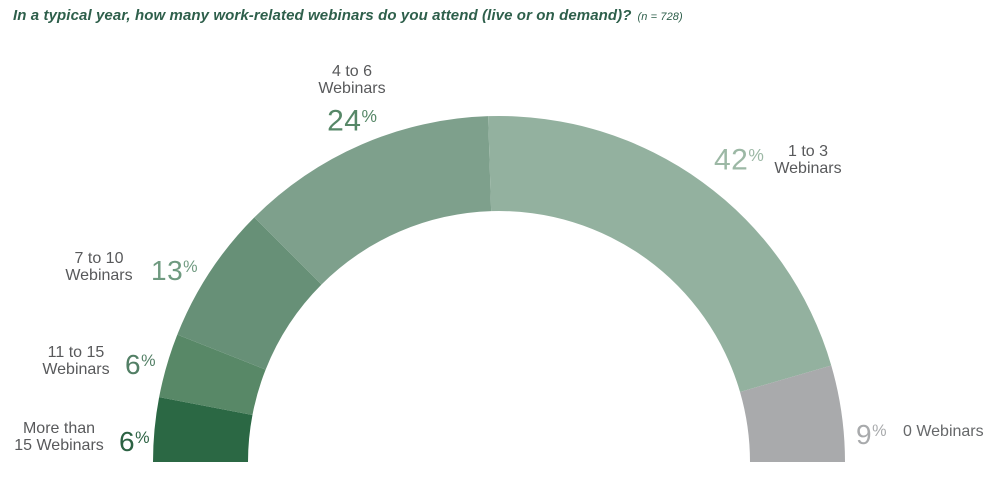 Image resolution: width=1000 pixels, height=484 pixels. I want to click on value-0-webinars: 9%, so click(871, 435).